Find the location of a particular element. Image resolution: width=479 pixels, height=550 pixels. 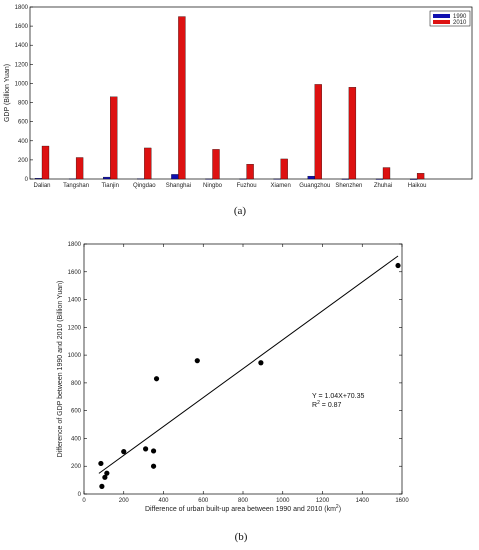

bar-2010-tangshan is located at coordinates (79, 168).